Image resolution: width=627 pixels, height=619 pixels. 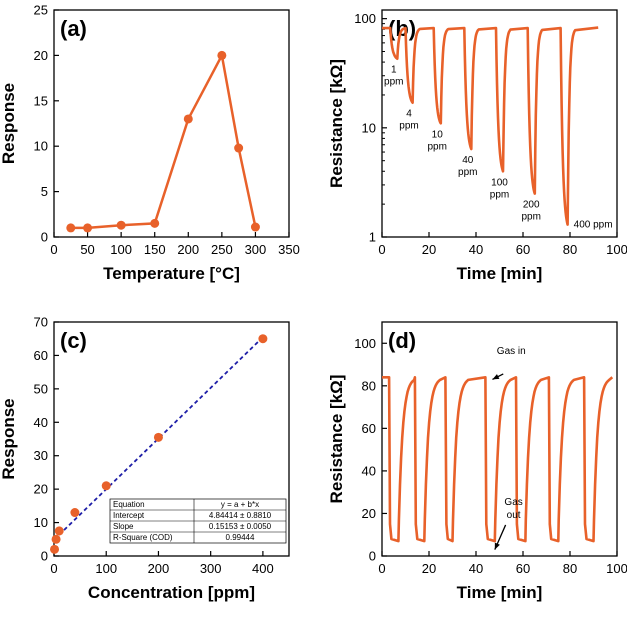 I want to click on y-axis-label: Response, so click(x=9, y=438).